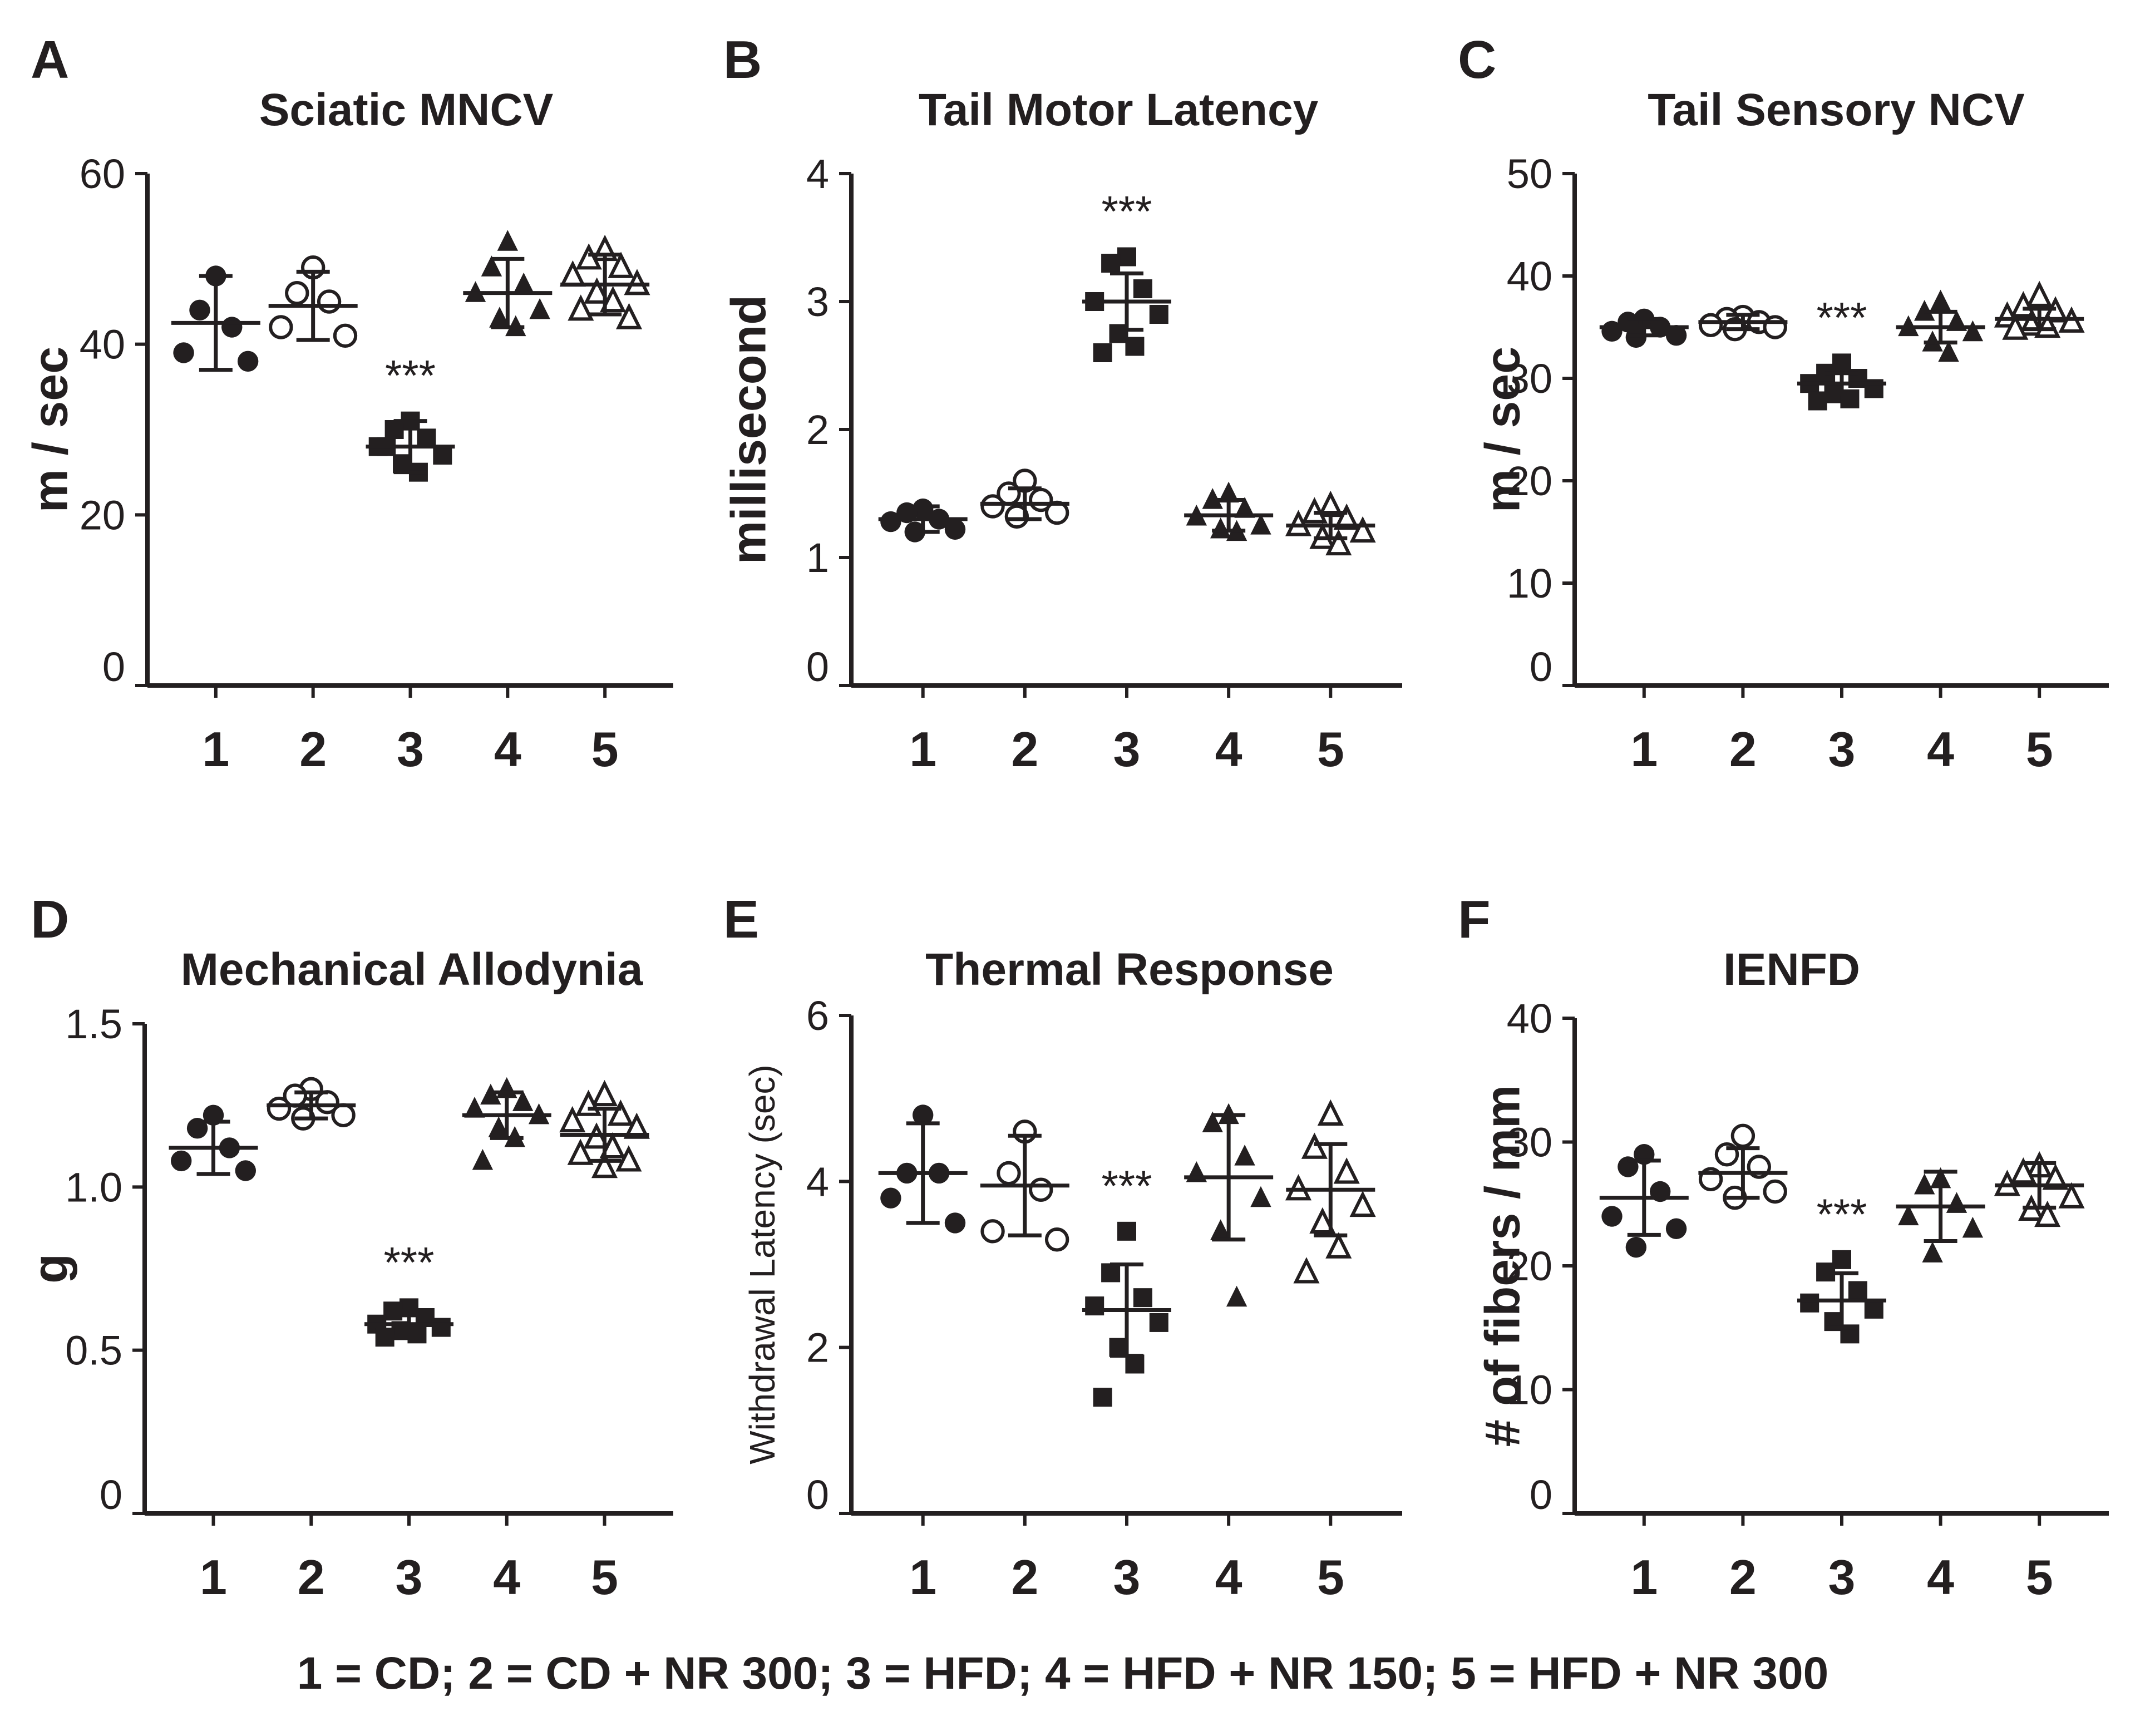  What do you see at coordinates (93, 1351) in the screenshot?
I see `y-tick-label: 0.5` at bounding box center [93, 1351].